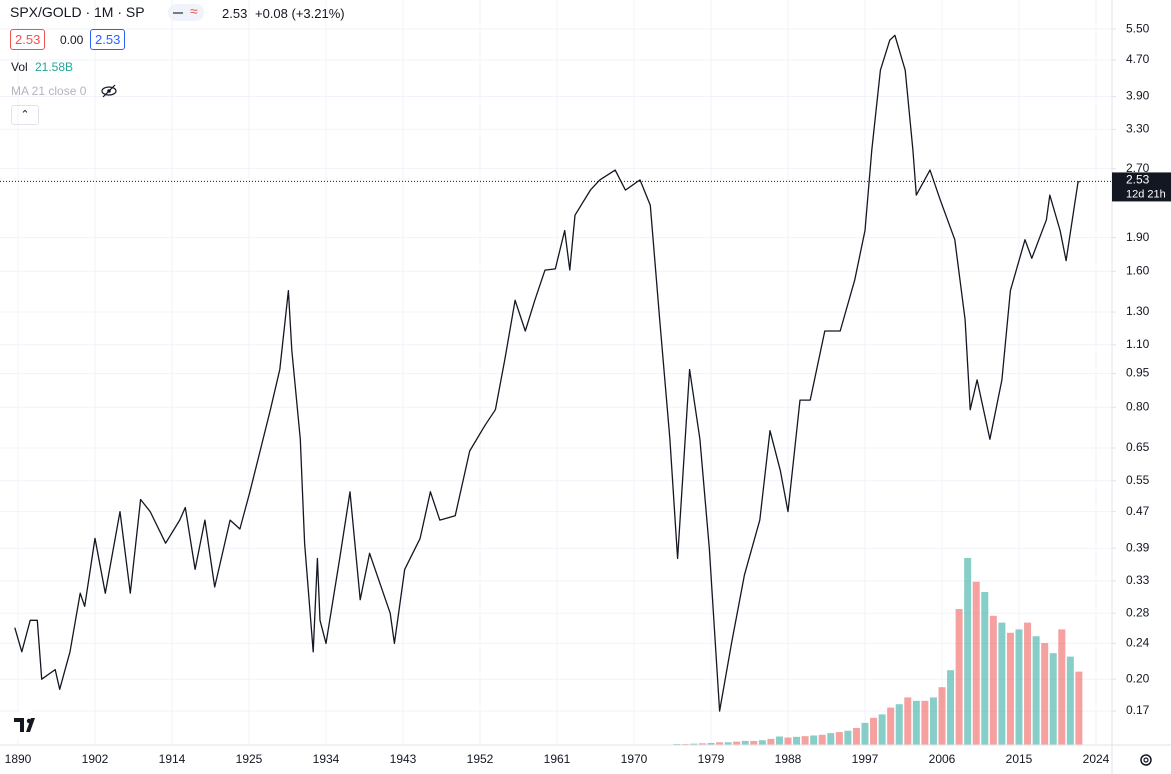  I want to click on y-tick-label: 0.65, so click(1138, 447).